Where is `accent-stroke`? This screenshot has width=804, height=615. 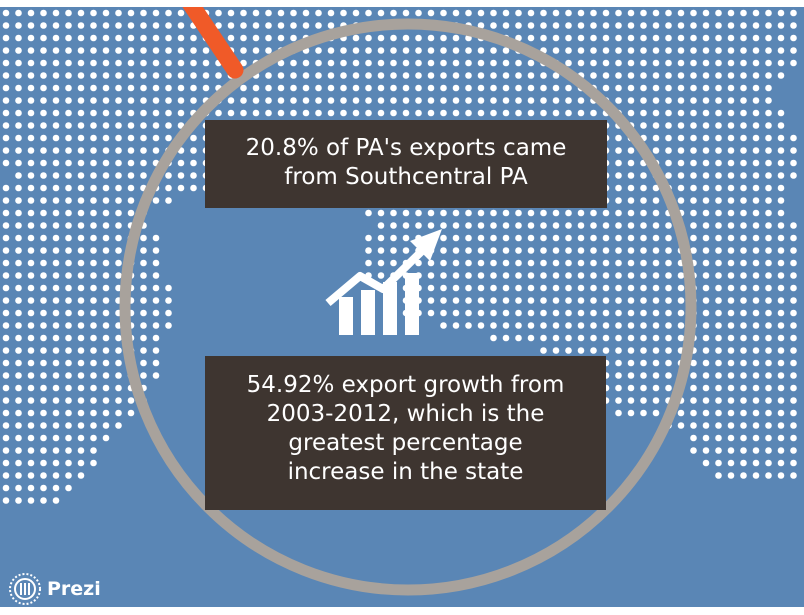 accent-stroke is located at coordinates (213, 43).